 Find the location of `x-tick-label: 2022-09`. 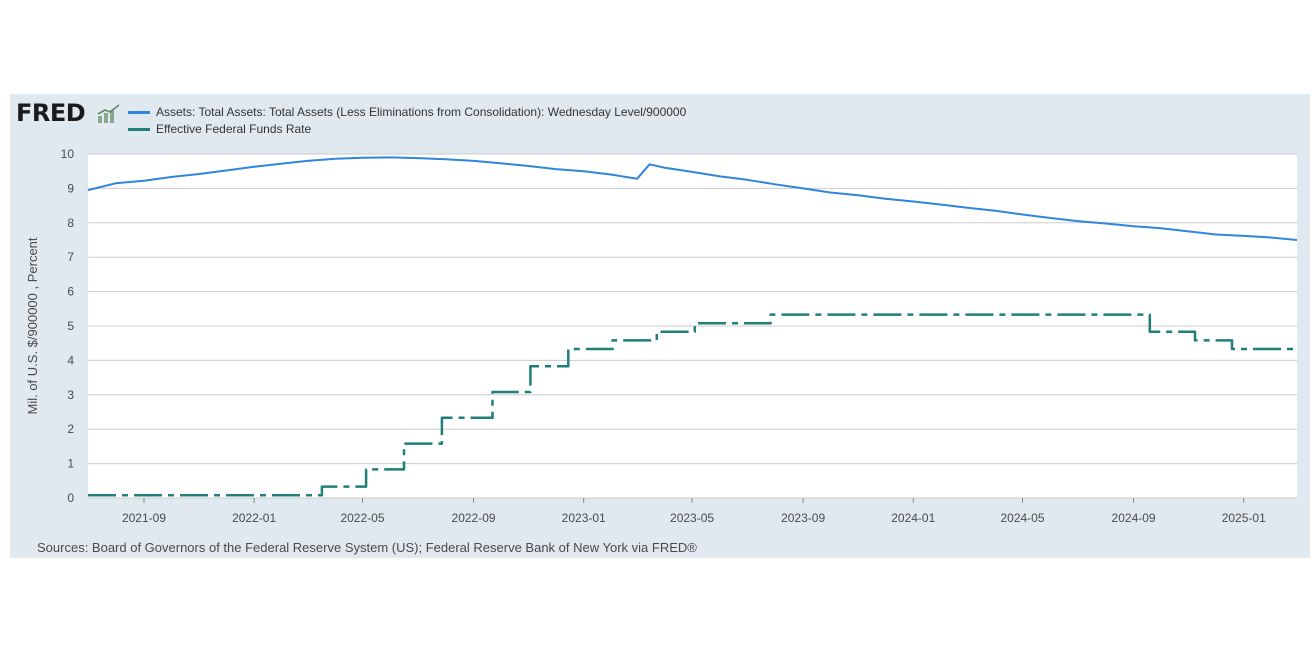

x-tick-label: 2022-09 is located at coordinates (474, 518).